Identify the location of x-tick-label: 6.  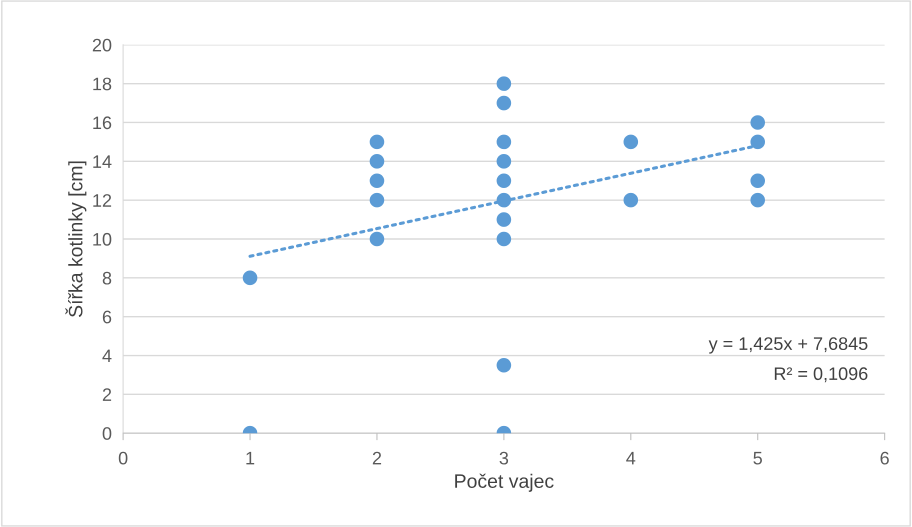
(884, 458).